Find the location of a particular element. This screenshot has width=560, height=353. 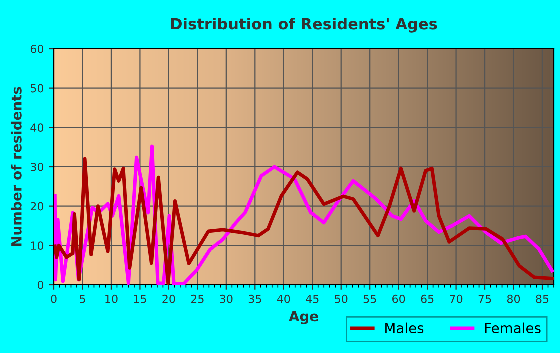

x-tick-label: 20 is located at coordinates (169, 299).